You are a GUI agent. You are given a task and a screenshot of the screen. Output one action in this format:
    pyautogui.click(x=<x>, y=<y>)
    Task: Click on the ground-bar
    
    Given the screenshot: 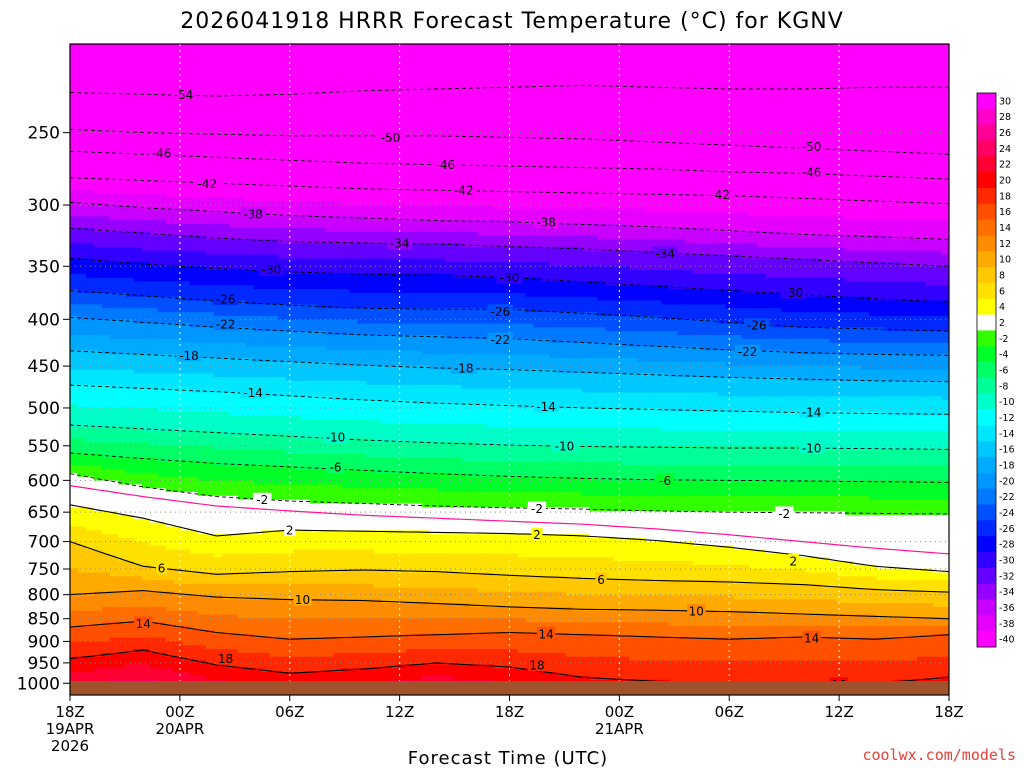 What is the action you would take?
    pyautogui.click(x=509, y=688)
    